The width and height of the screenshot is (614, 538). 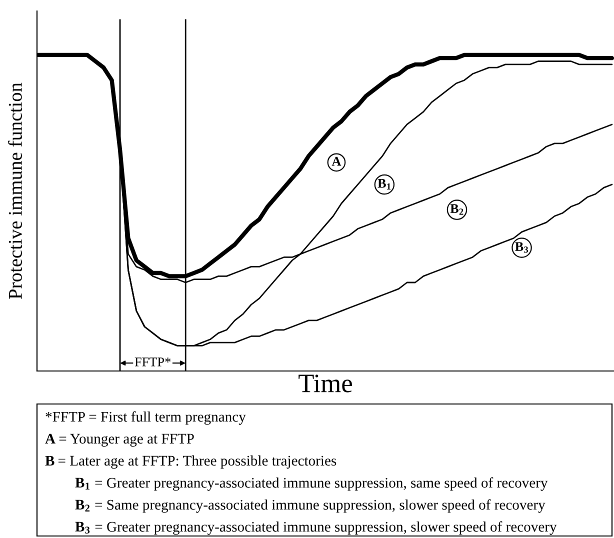 I want to click on text: A = Younger age at FFTP, so click(x=119, y=440).